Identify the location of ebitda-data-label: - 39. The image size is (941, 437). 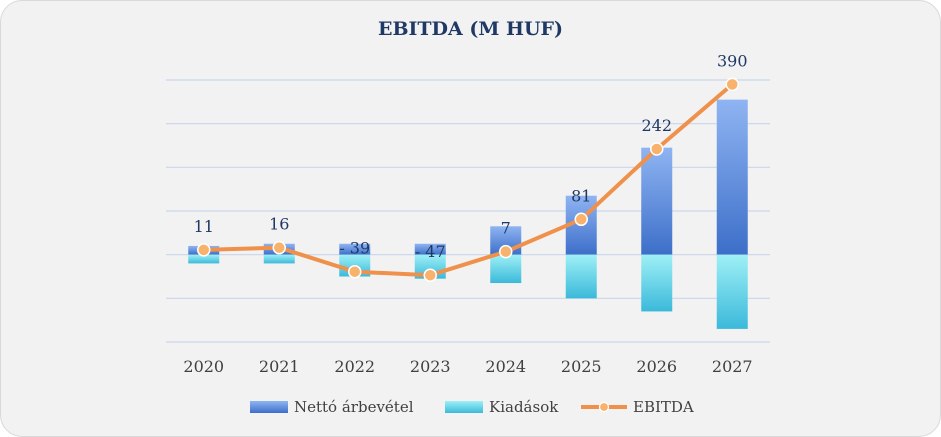
(354, 248).